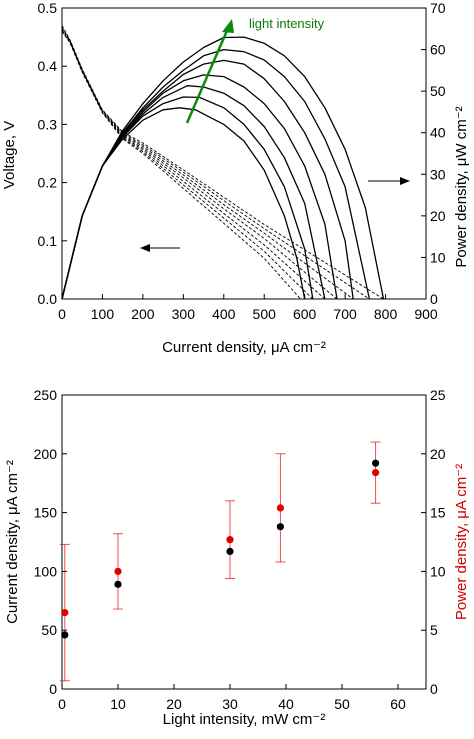 The image size is (474, 739). What do you see at coordinates (48, 183) in the screenshot?
I see `top-left-tick-label: 0.2` at bounding box center [48, 183].